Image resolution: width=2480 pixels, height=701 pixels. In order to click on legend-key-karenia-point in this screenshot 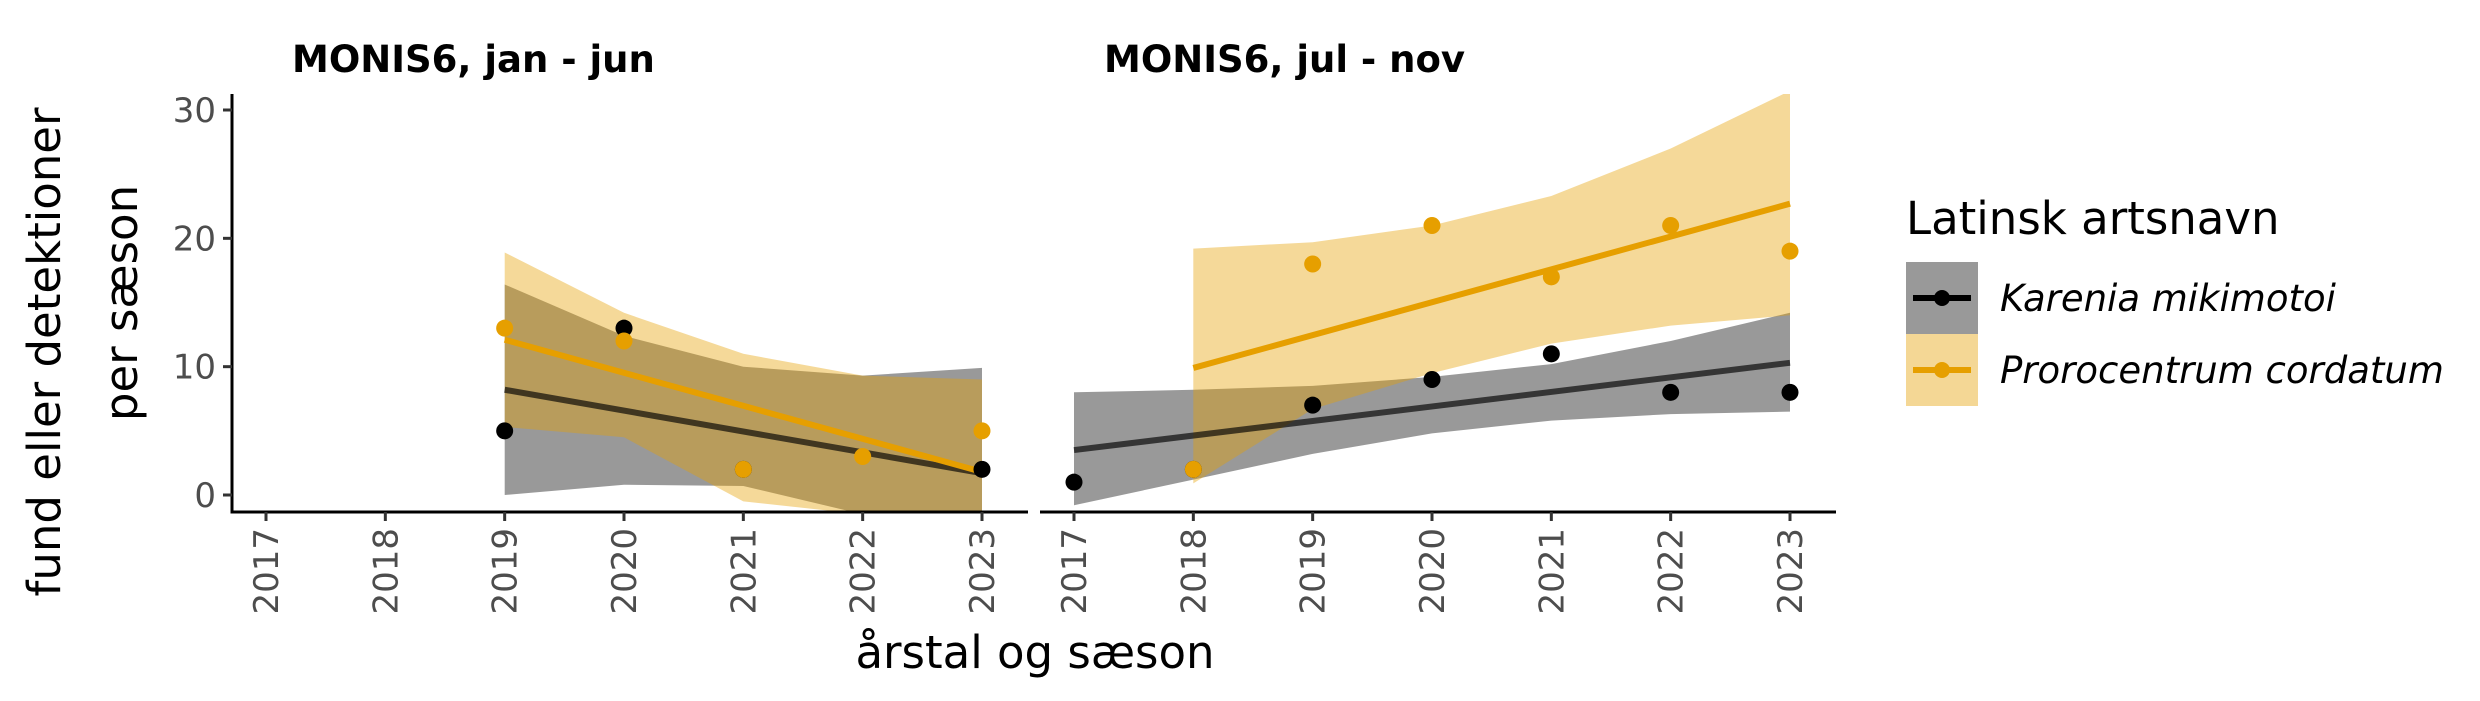, I will do `click(1942, 298)`.